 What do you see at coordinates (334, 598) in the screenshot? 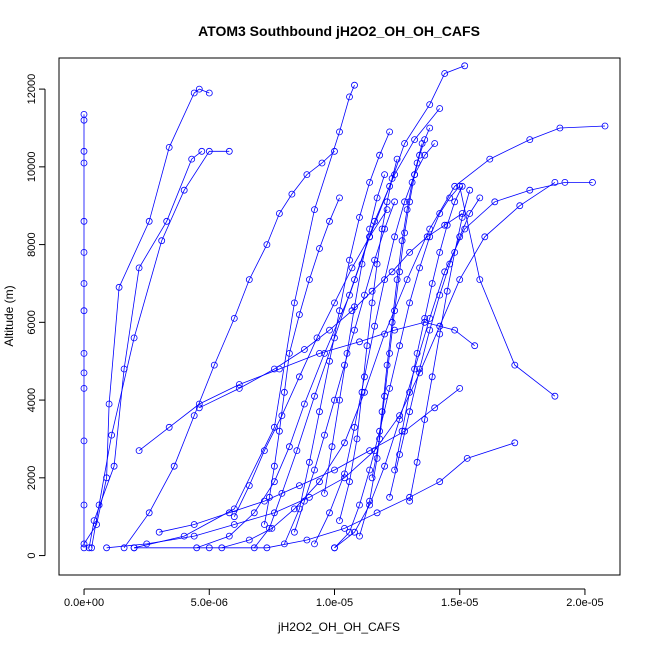
I see `x-axis: 0.0e+00 5.0e-06 1.0e-05 1.5e-05 2.0e-05` at bounding box center [334, 598].